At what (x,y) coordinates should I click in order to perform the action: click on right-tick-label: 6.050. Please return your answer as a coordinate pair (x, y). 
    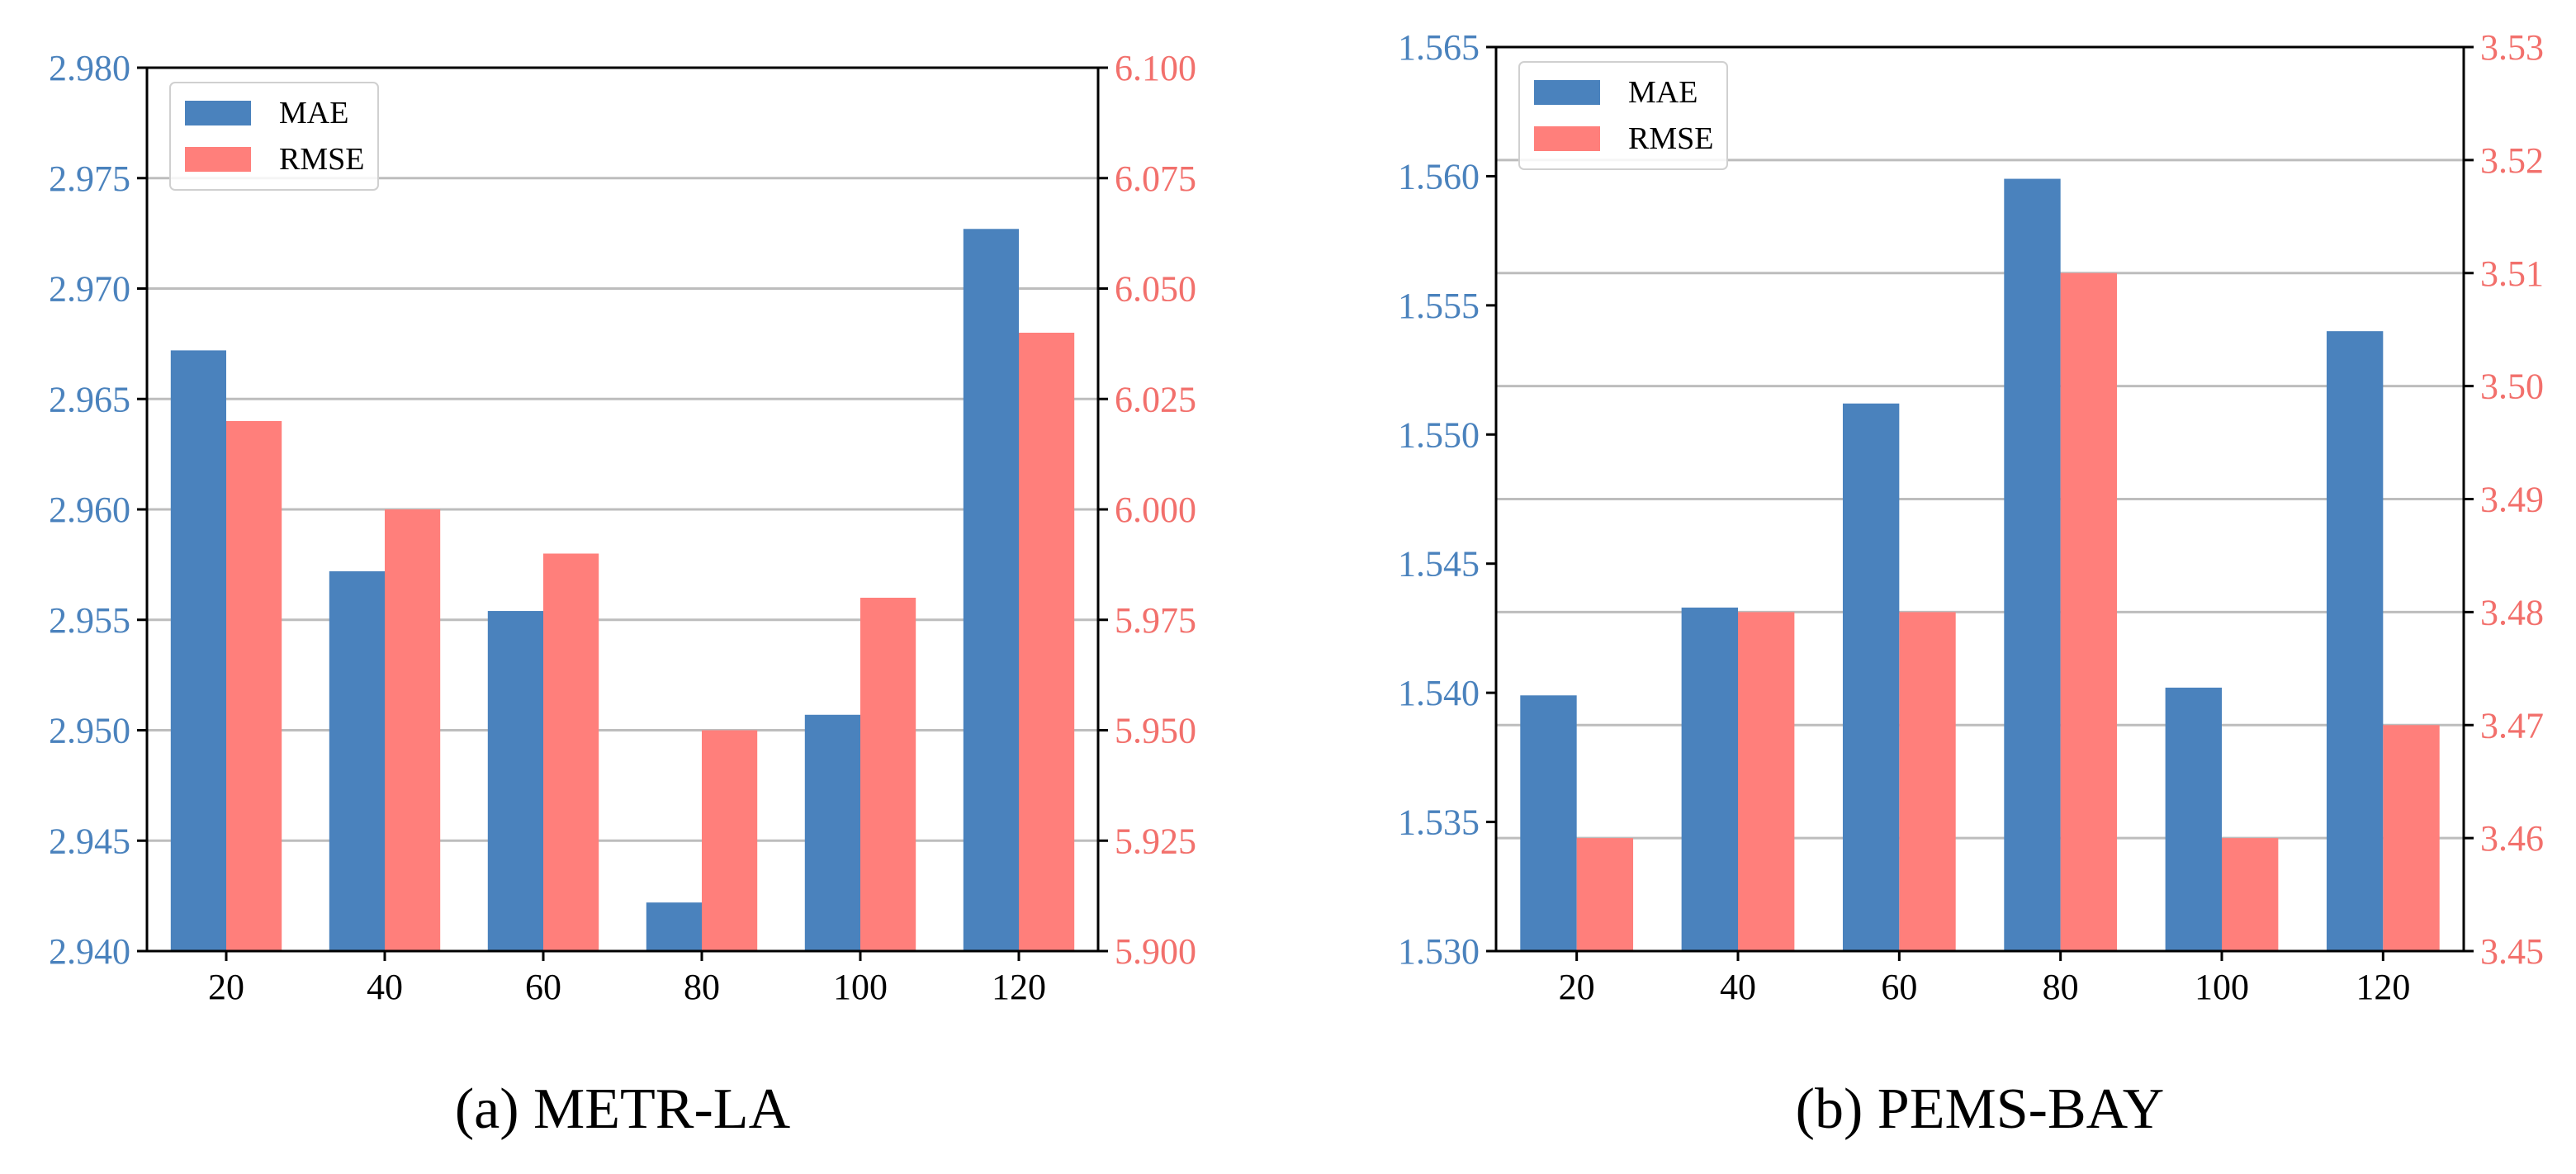
    Looking at the image, I should click on (1155, 289).